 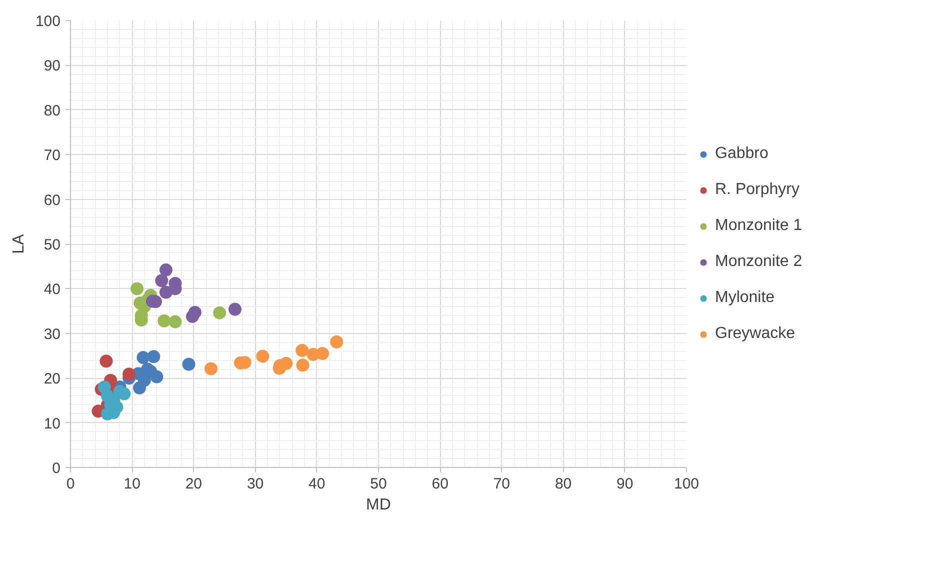 I want to click on x-tick-label: 50, so click(x=378, y=484).